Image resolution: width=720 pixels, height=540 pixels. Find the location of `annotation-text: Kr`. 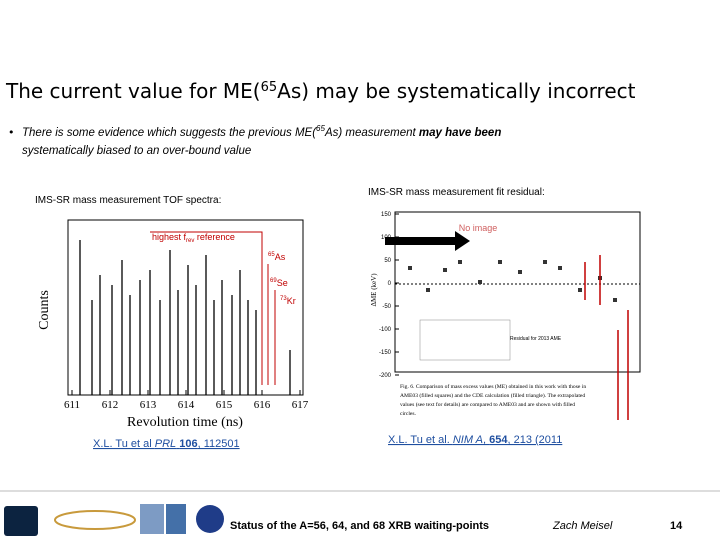

annotation-text: Kr is located at coordinates (291, 301).